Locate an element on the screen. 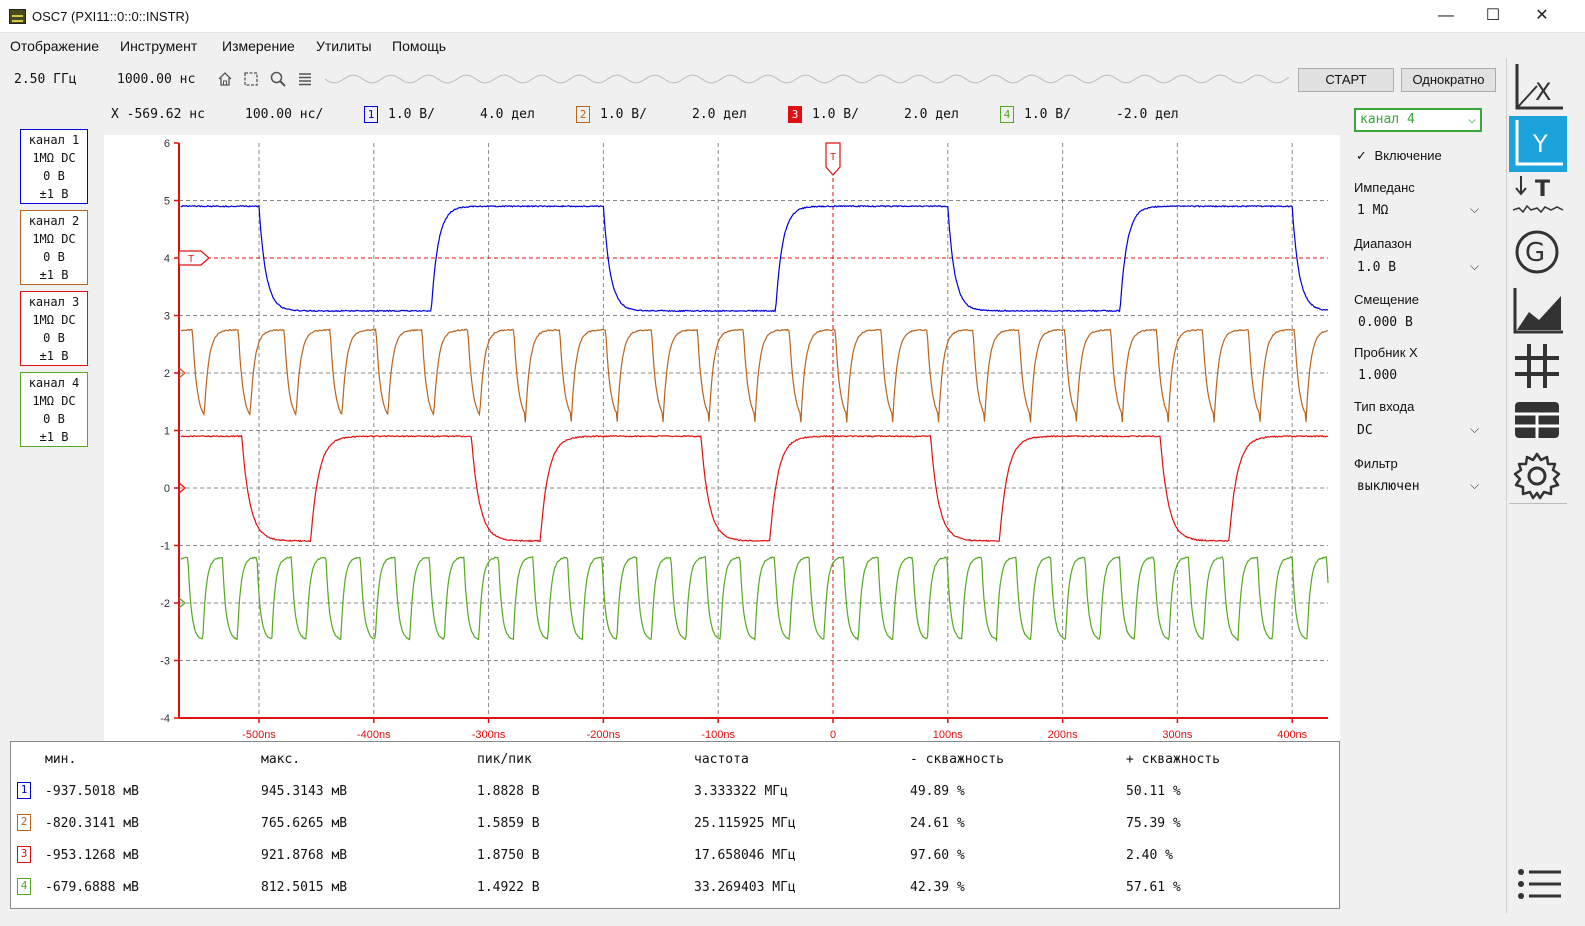  row-channel: 4 is located at coordinates (24, 886).